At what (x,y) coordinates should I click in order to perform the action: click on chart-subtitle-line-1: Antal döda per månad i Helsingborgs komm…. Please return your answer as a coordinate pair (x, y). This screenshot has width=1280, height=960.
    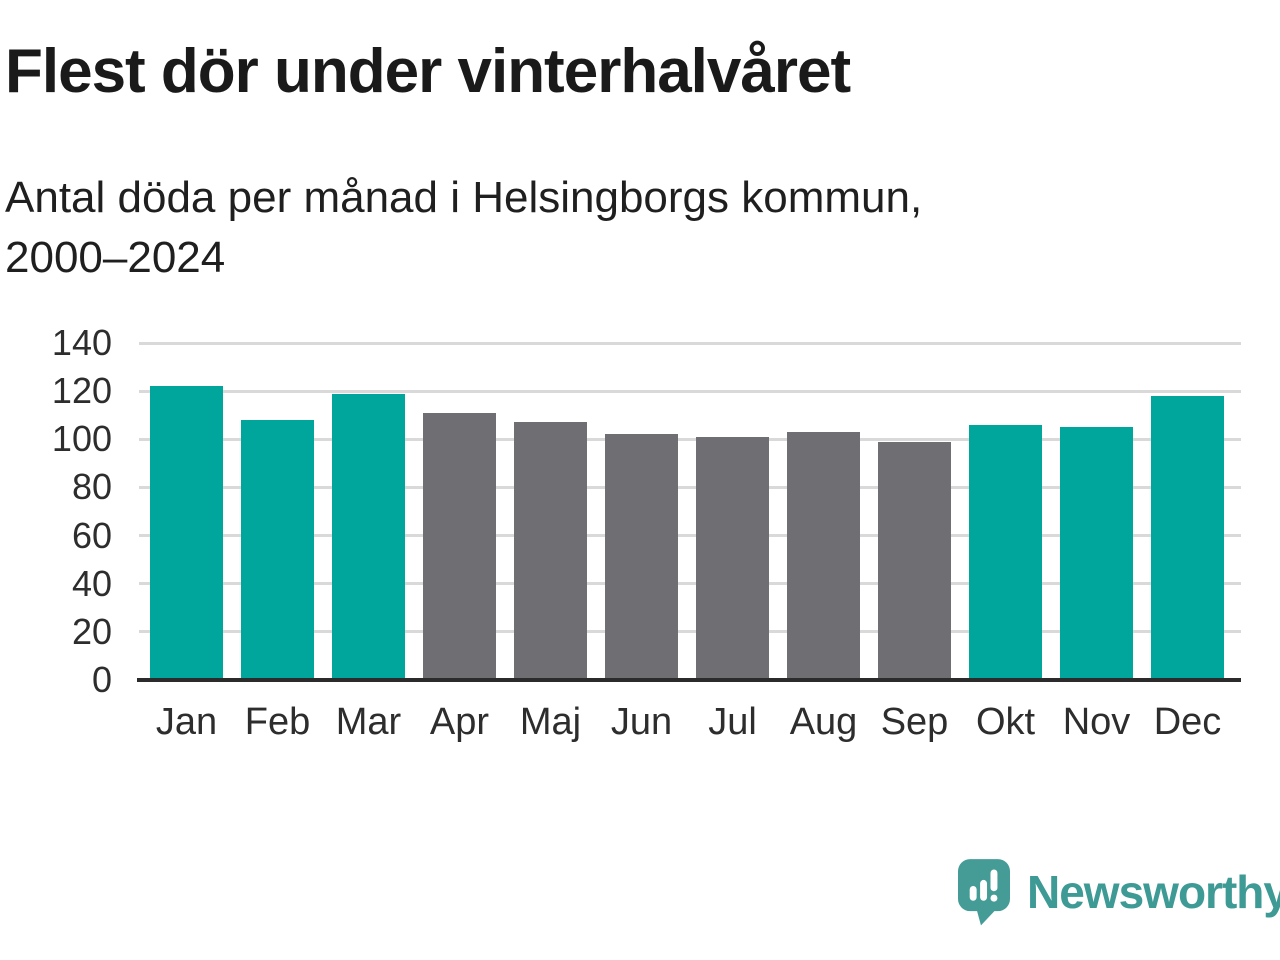
    Looking at the image, I should click on (464, 197).